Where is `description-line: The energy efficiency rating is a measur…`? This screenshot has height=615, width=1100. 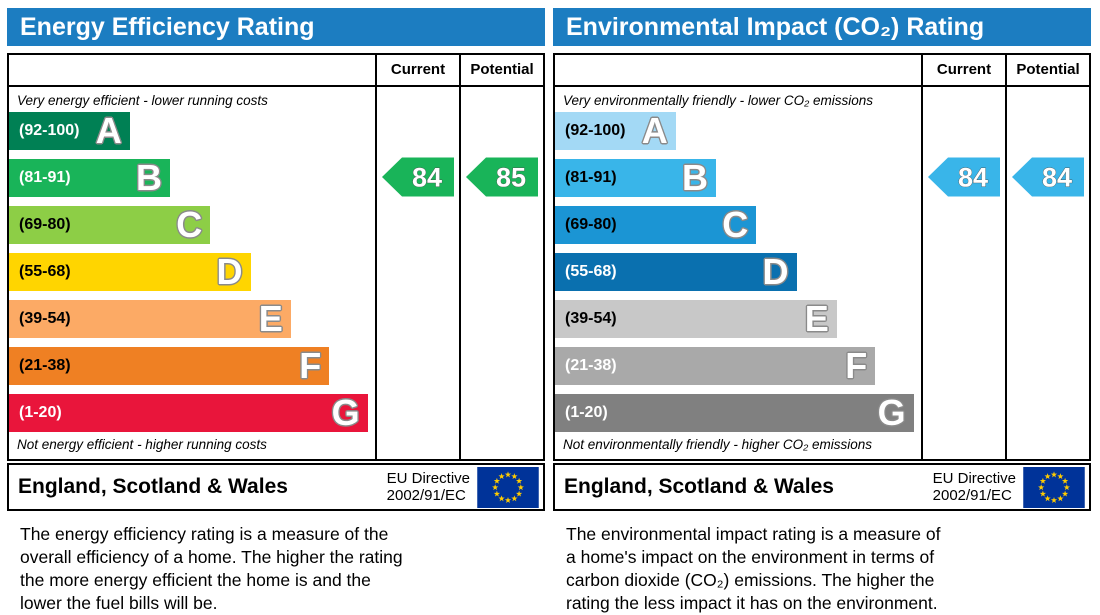 description-line: The energy efficiency rating is a measur… is located at coordinates (204, 534).